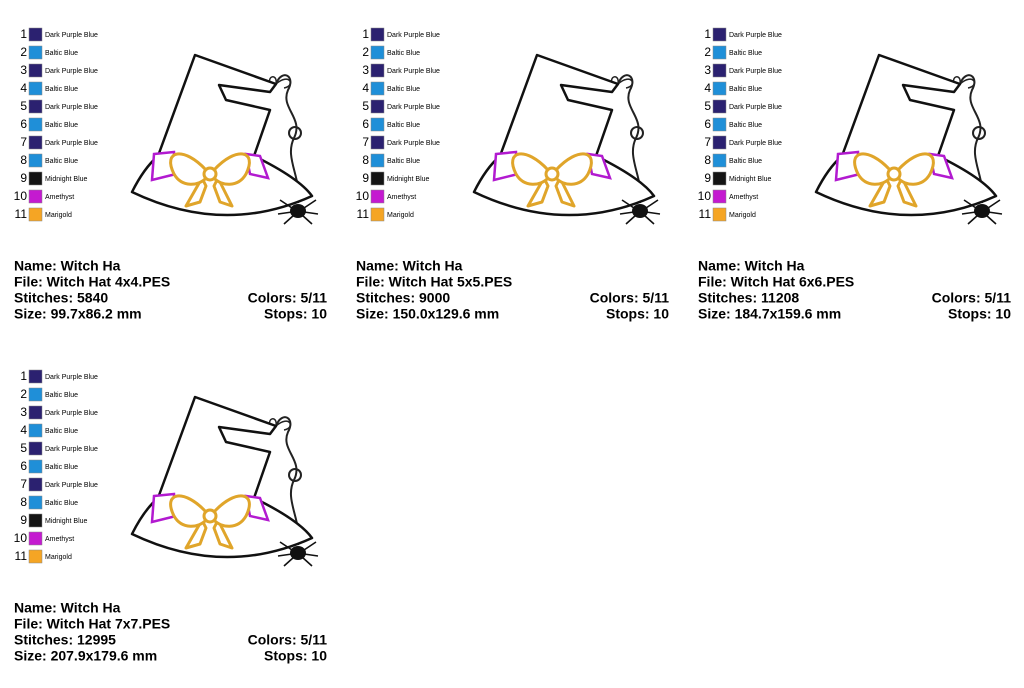  Describe the element at coordinates (92, 282) in the screenshot. I see `design-file: File: Witch Hat 4x4.PES` at that location.